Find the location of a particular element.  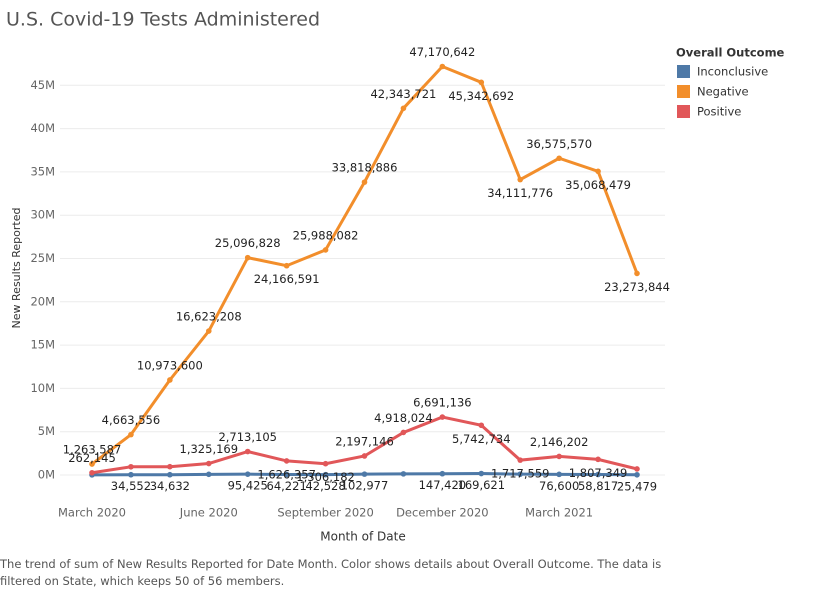

data-label: 169,621 is located at coordinates (482, 485).